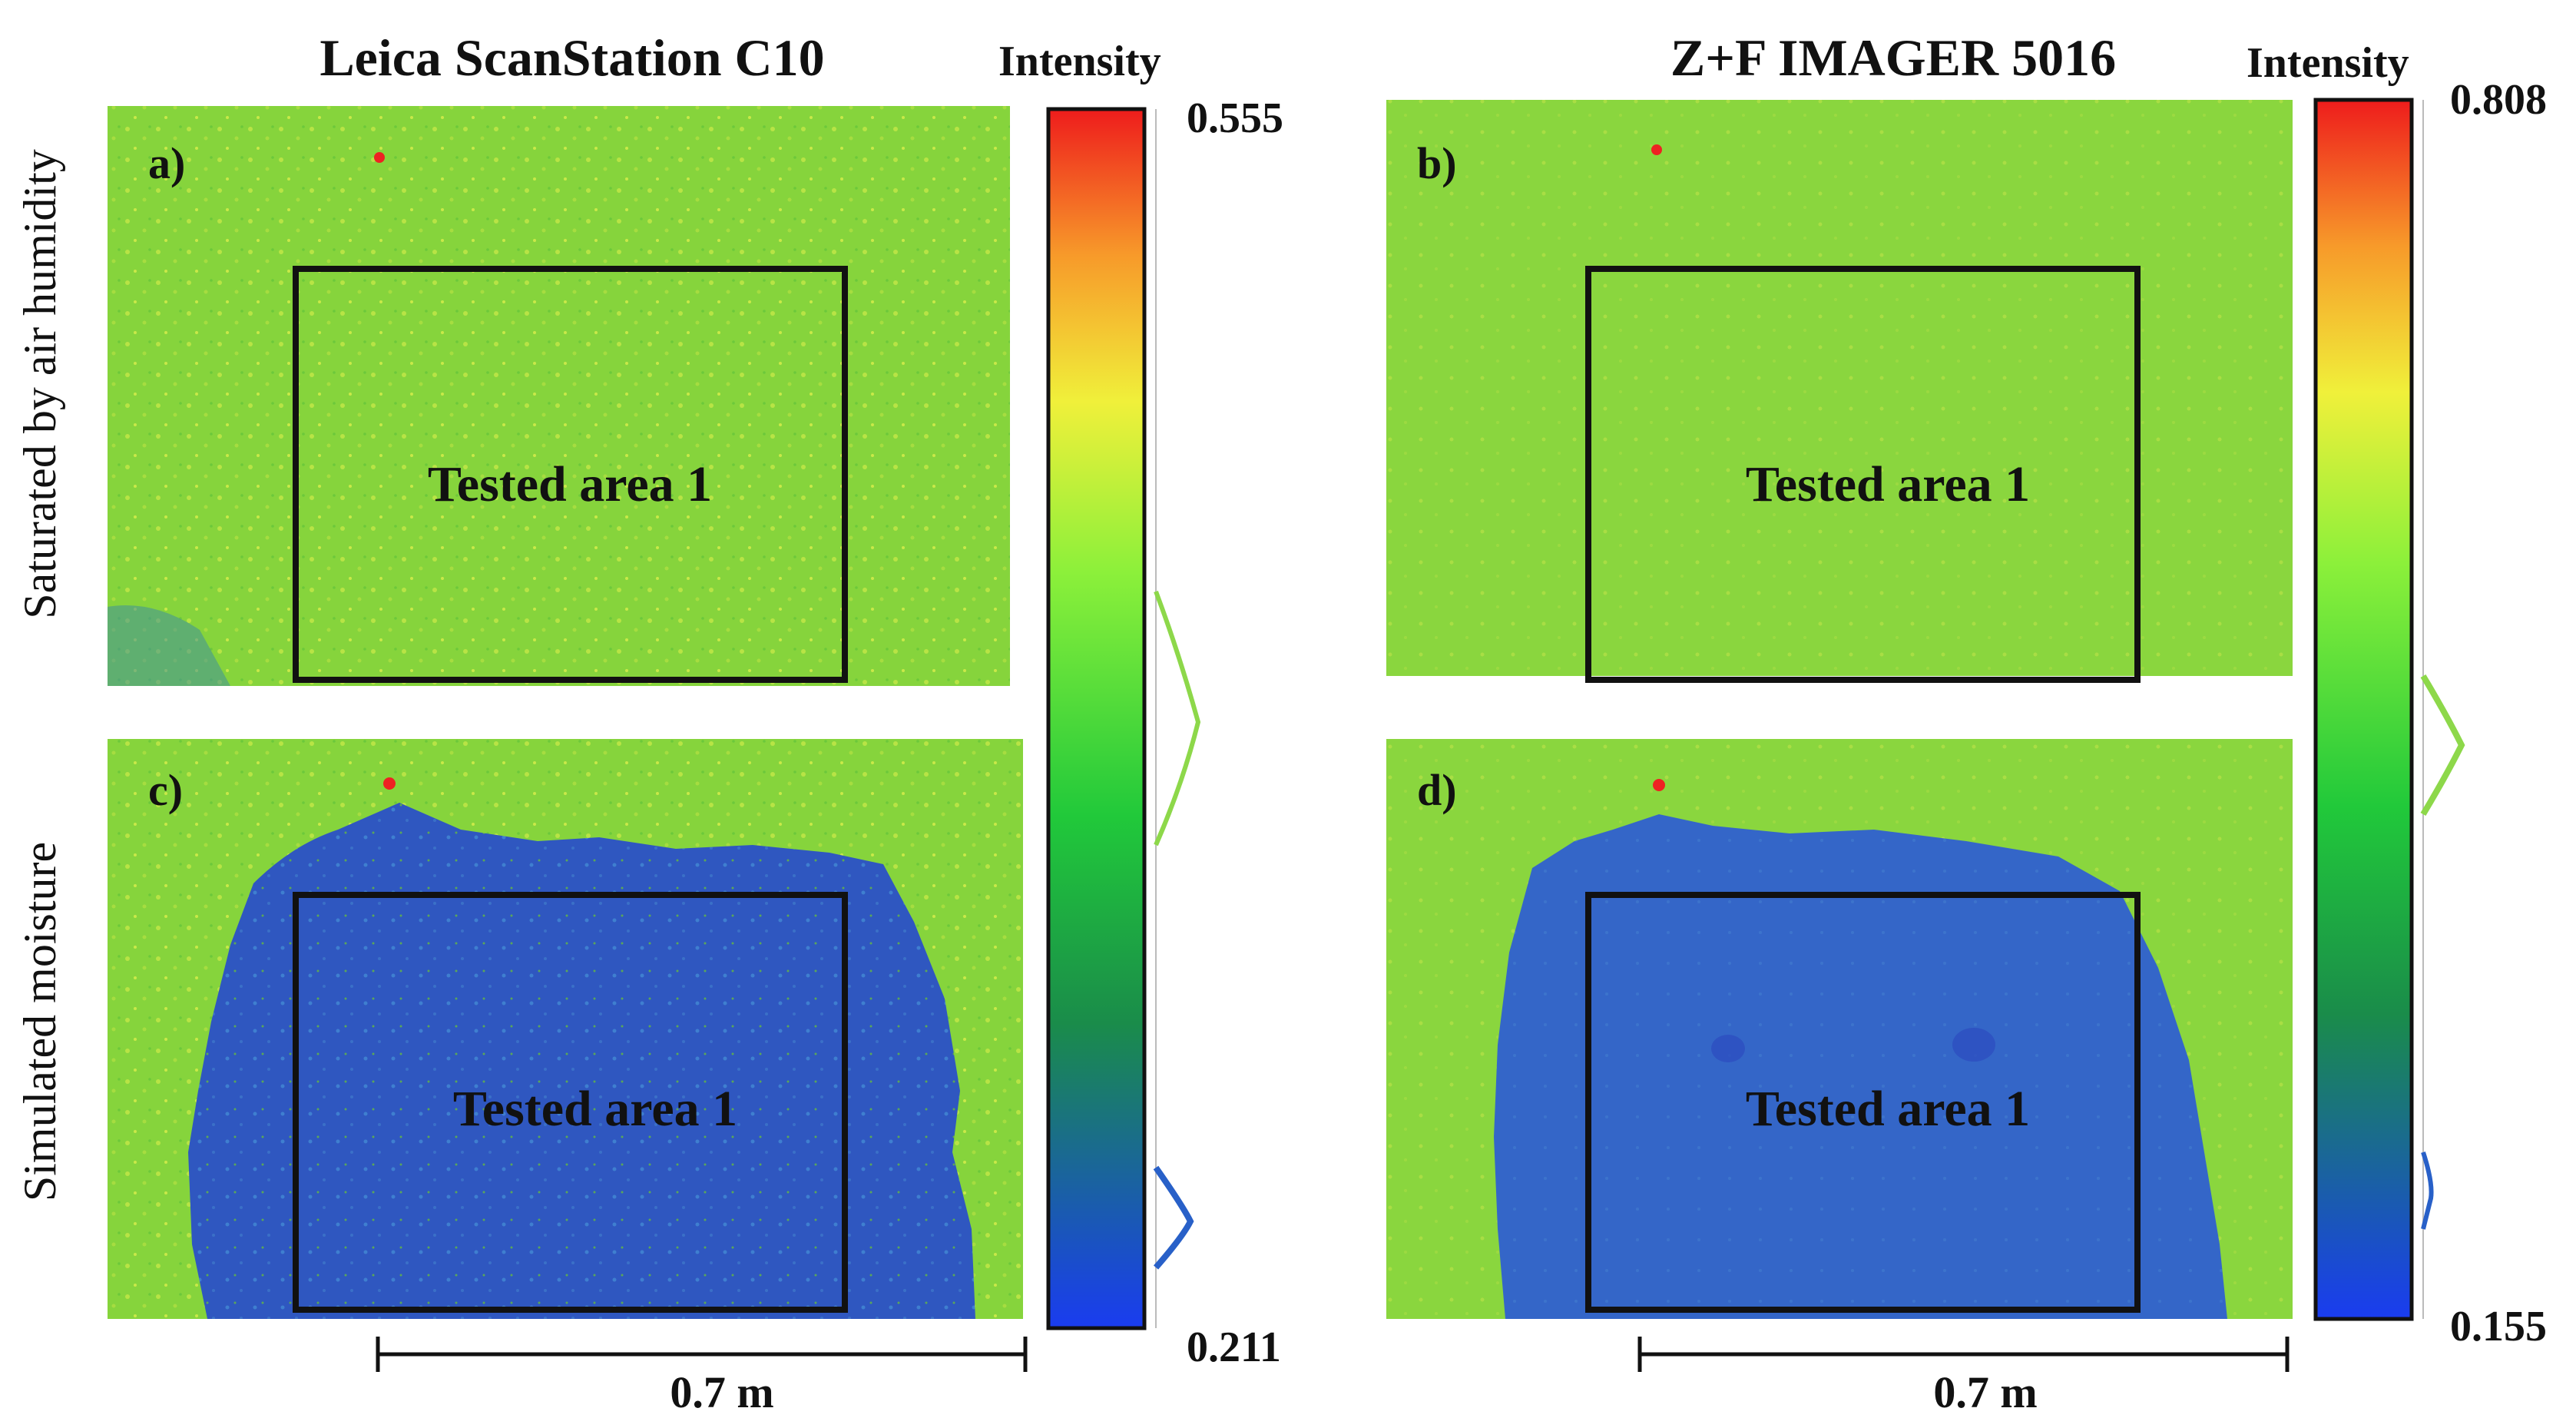 Image resolution: width=2576 pixels, height=1428 pixels. What do you see at coordinates (722, 1392) in the screenshot?
I see `scale-bar-label-leica: 0.7 m` at bounding box center [722, 1392].